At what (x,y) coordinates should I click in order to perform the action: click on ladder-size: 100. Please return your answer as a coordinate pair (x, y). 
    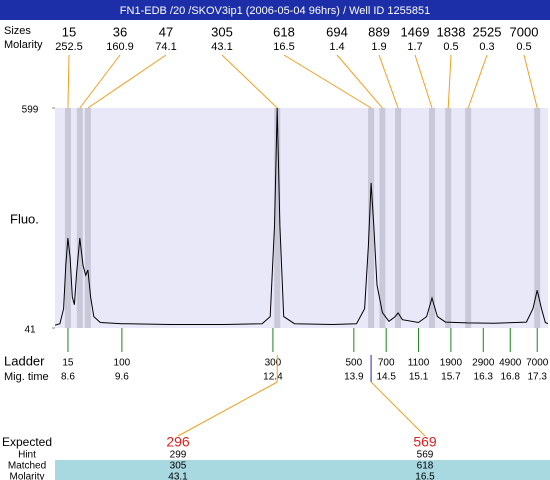
    Looking at the image, I should click on (122, 363).